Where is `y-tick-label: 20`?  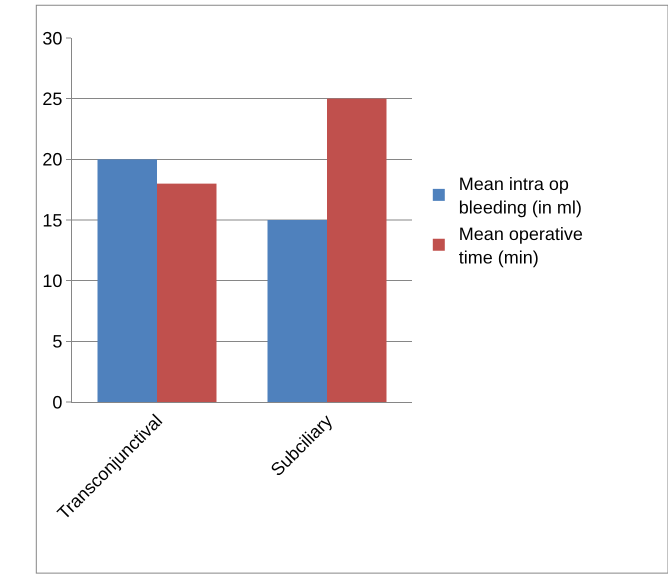
y-tick-label: 20 is located at coordinates (52, 160).